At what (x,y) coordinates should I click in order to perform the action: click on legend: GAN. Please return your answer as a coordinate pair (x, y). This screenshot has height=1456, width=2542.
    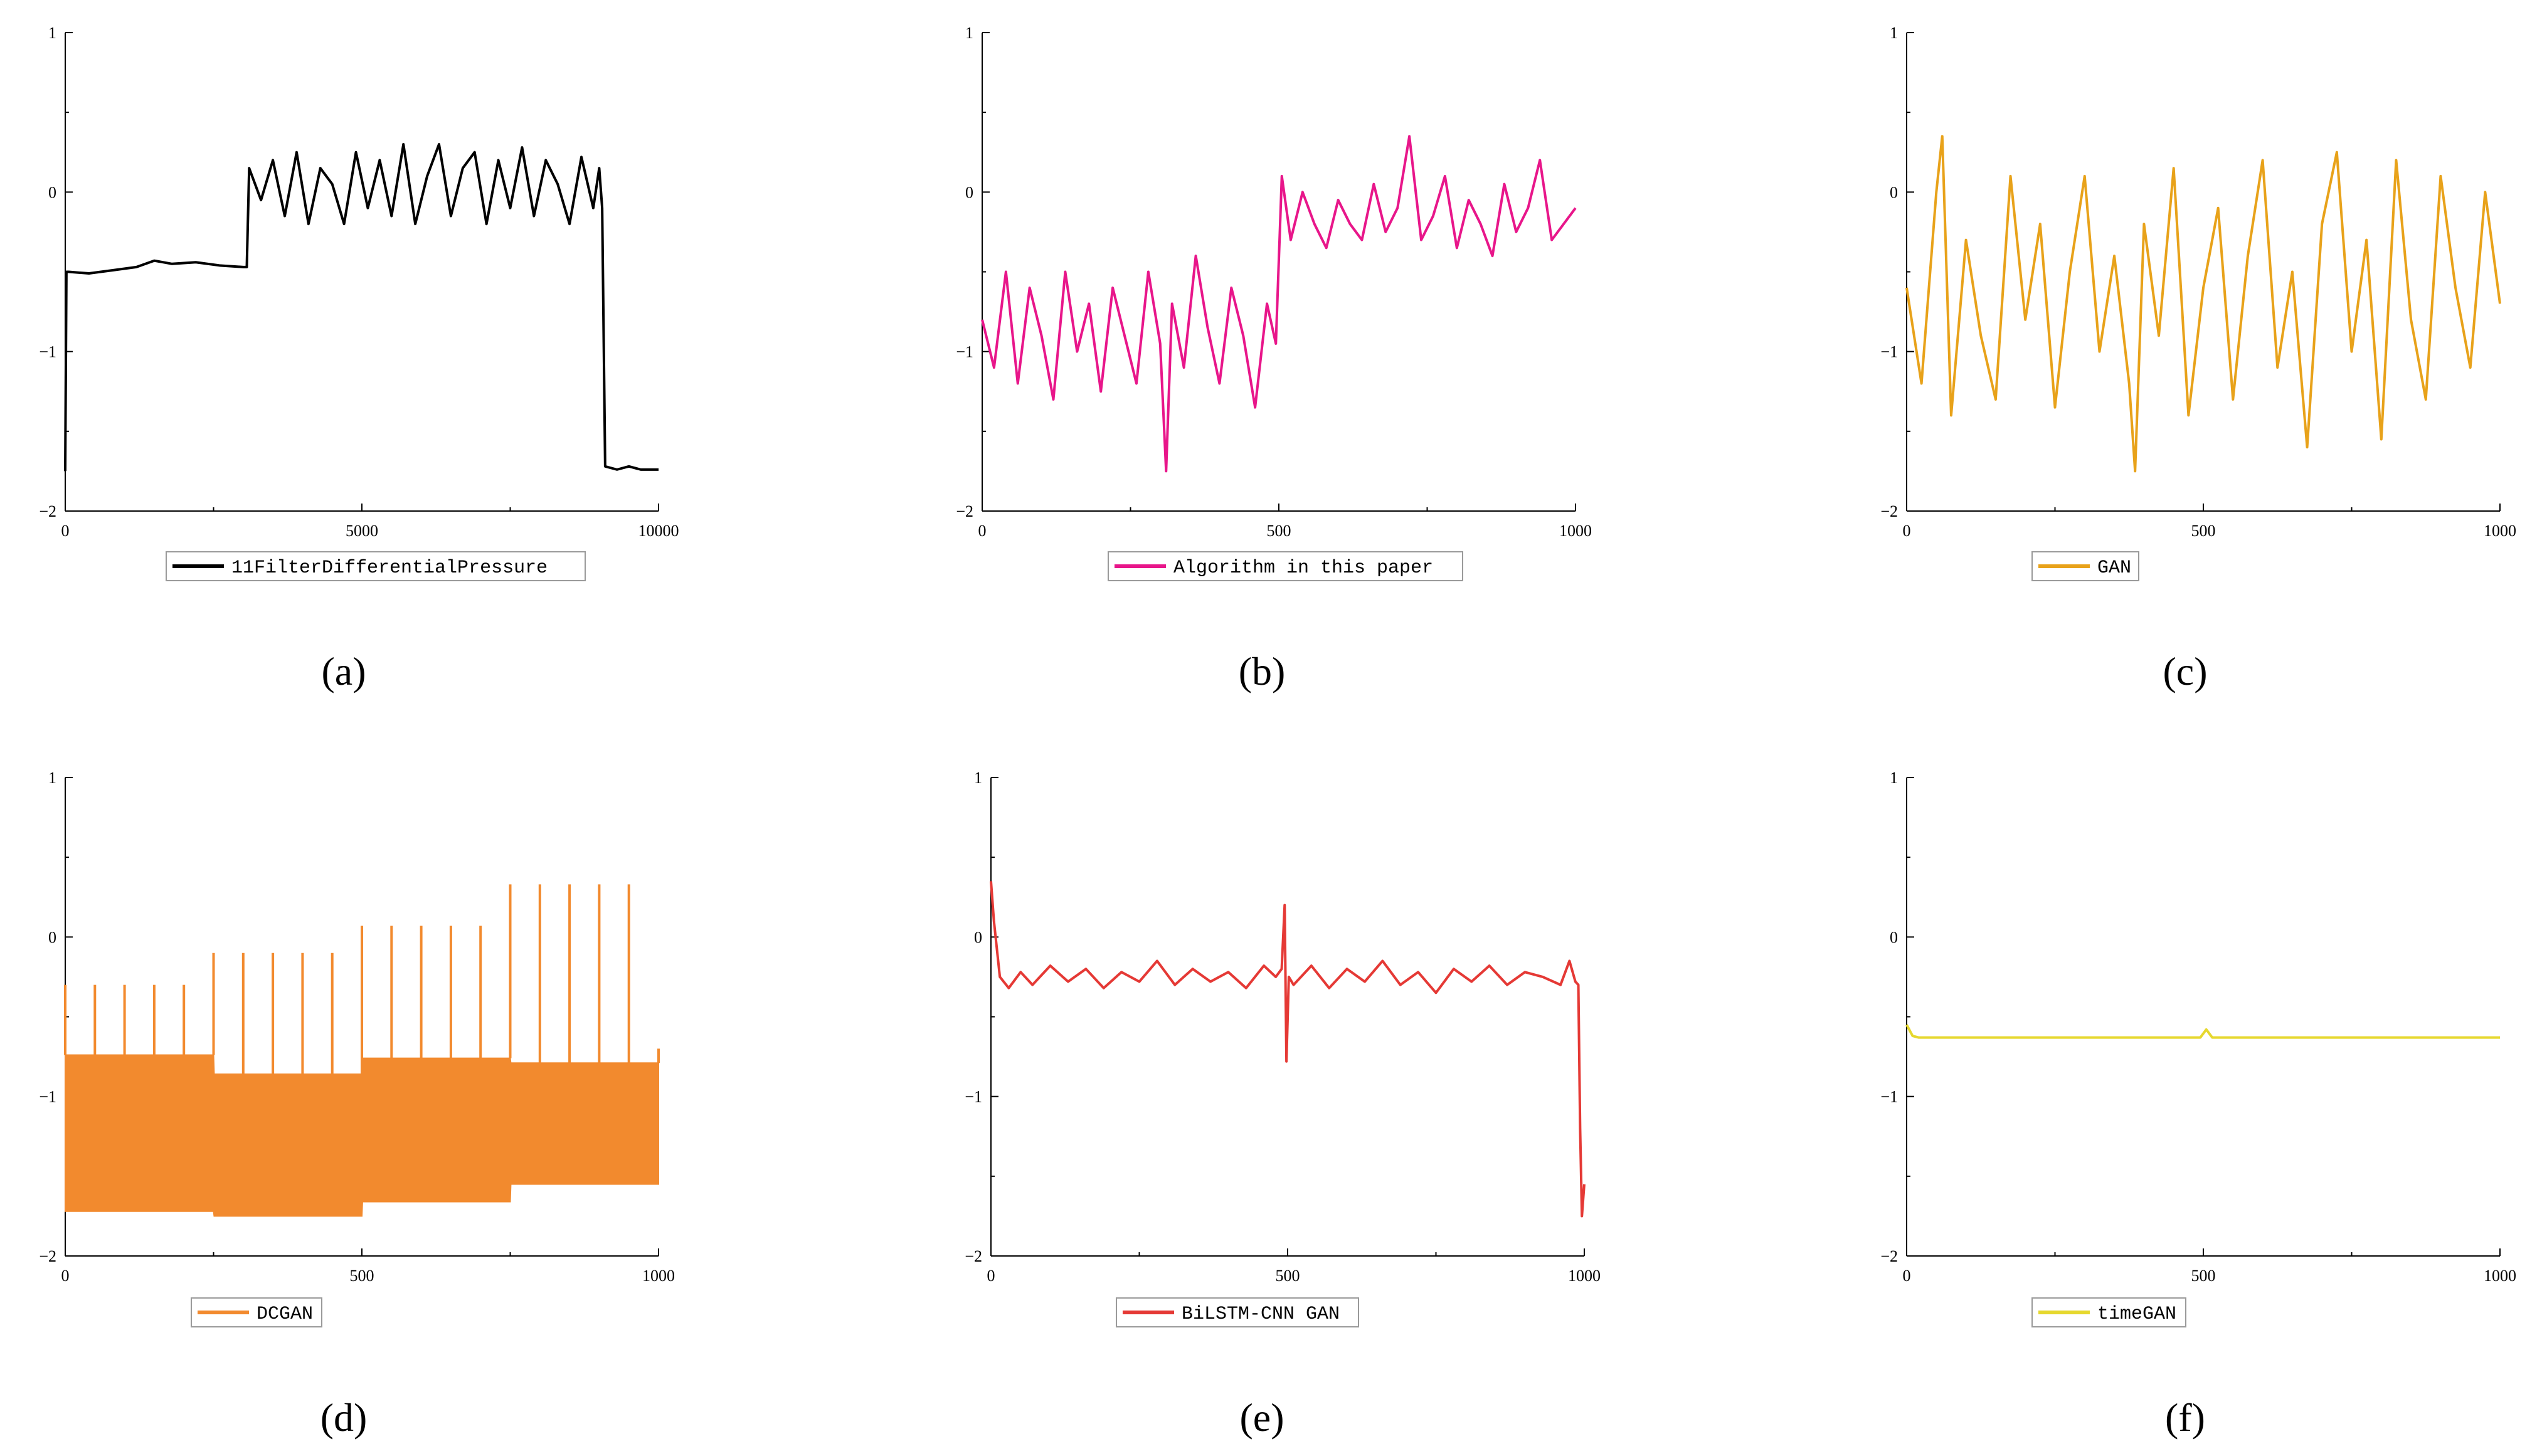
    Looking at the image, I should click on (2085, 566).